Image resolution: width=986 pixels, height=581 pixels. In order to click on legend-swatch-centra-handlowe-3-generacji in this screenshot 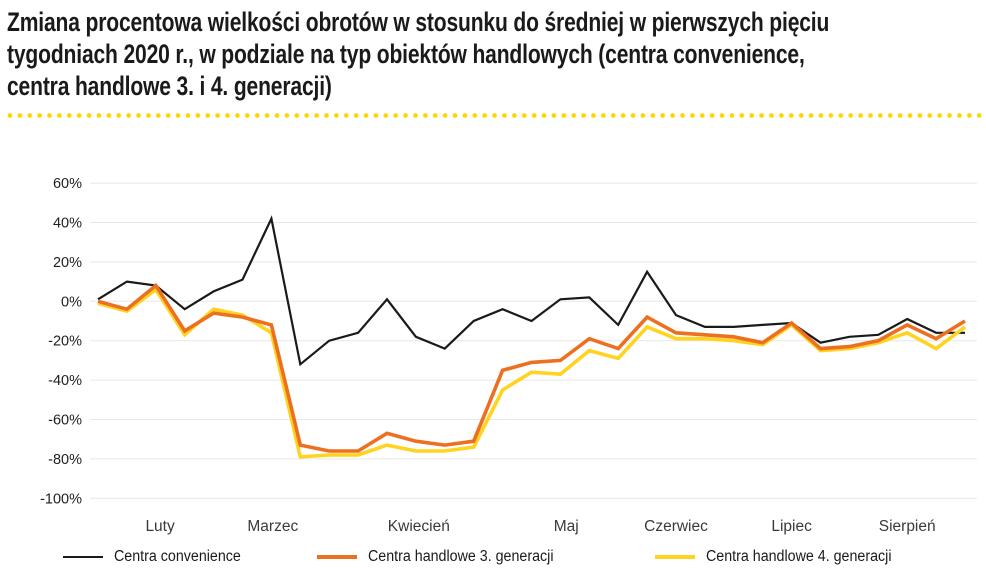, I will do `click(337, 557)`.